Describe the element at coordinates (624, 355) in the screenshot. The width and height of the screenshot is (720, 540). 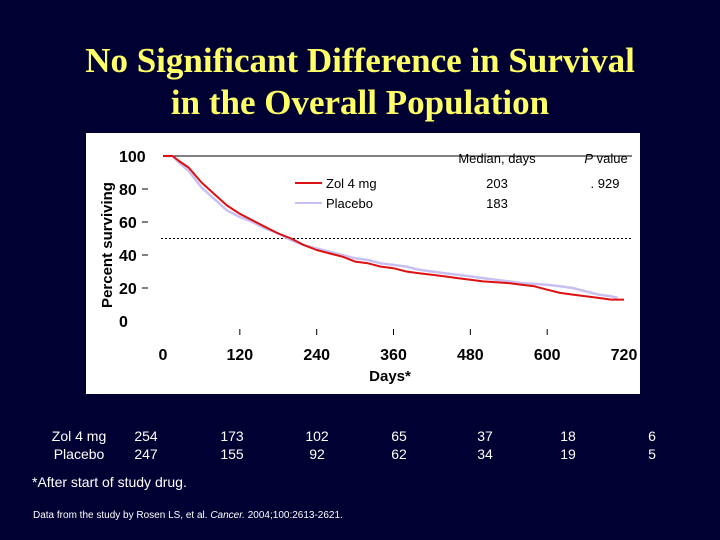
I see `x-tick-label: 720` at that location.